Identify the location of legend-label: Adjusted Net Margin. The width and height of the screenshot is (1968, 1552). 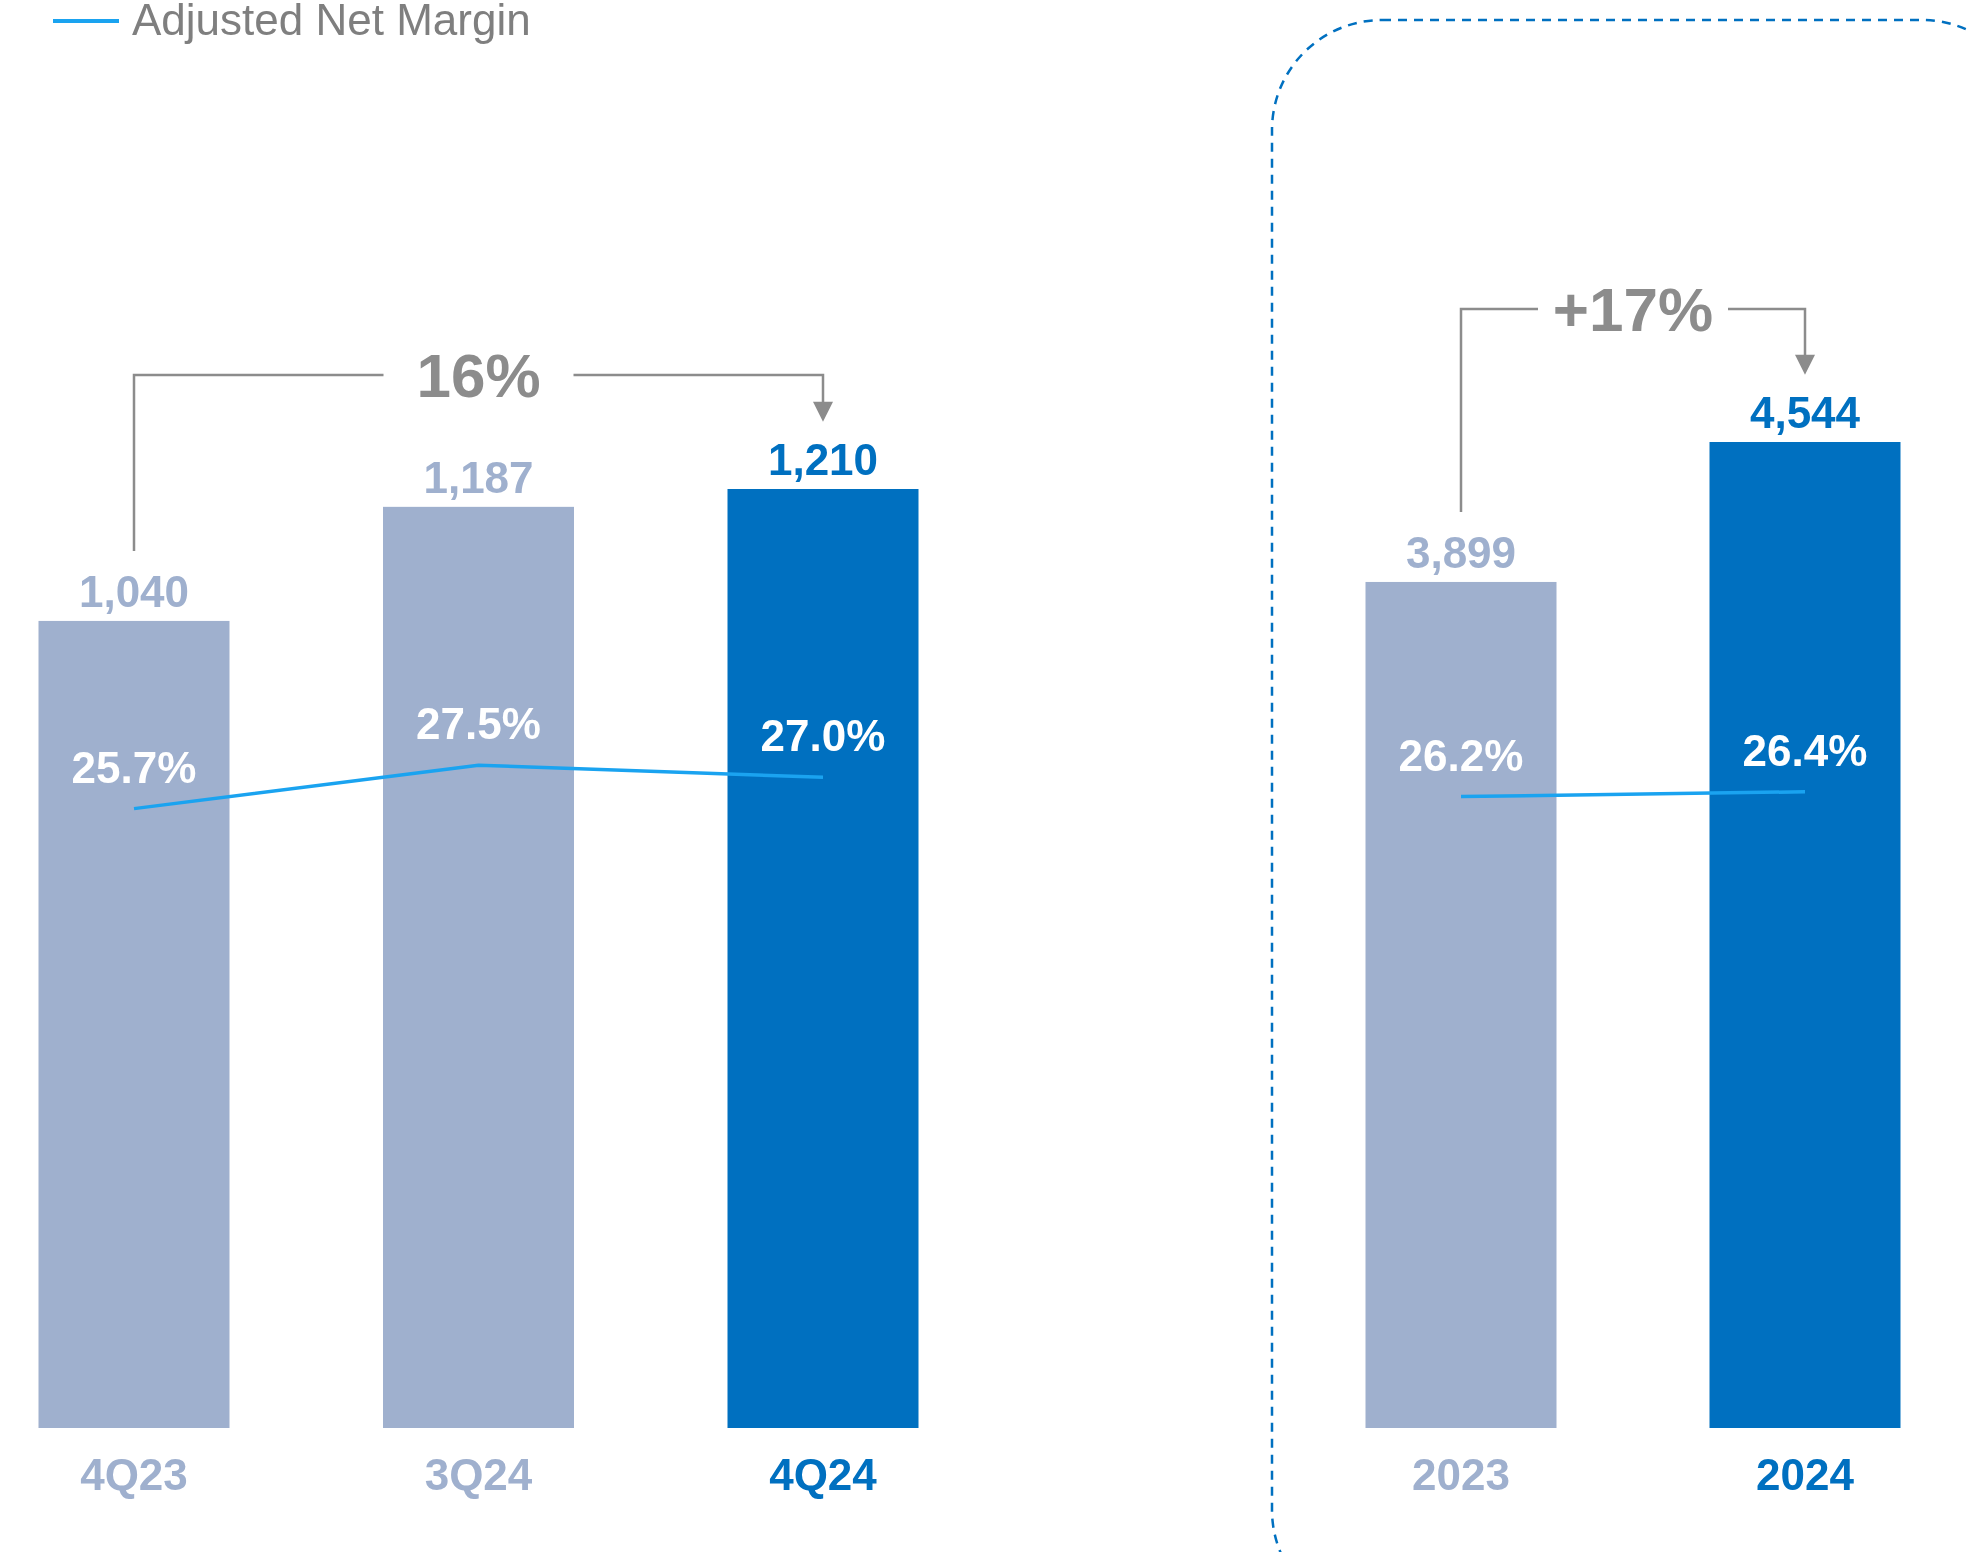
(331, 22).